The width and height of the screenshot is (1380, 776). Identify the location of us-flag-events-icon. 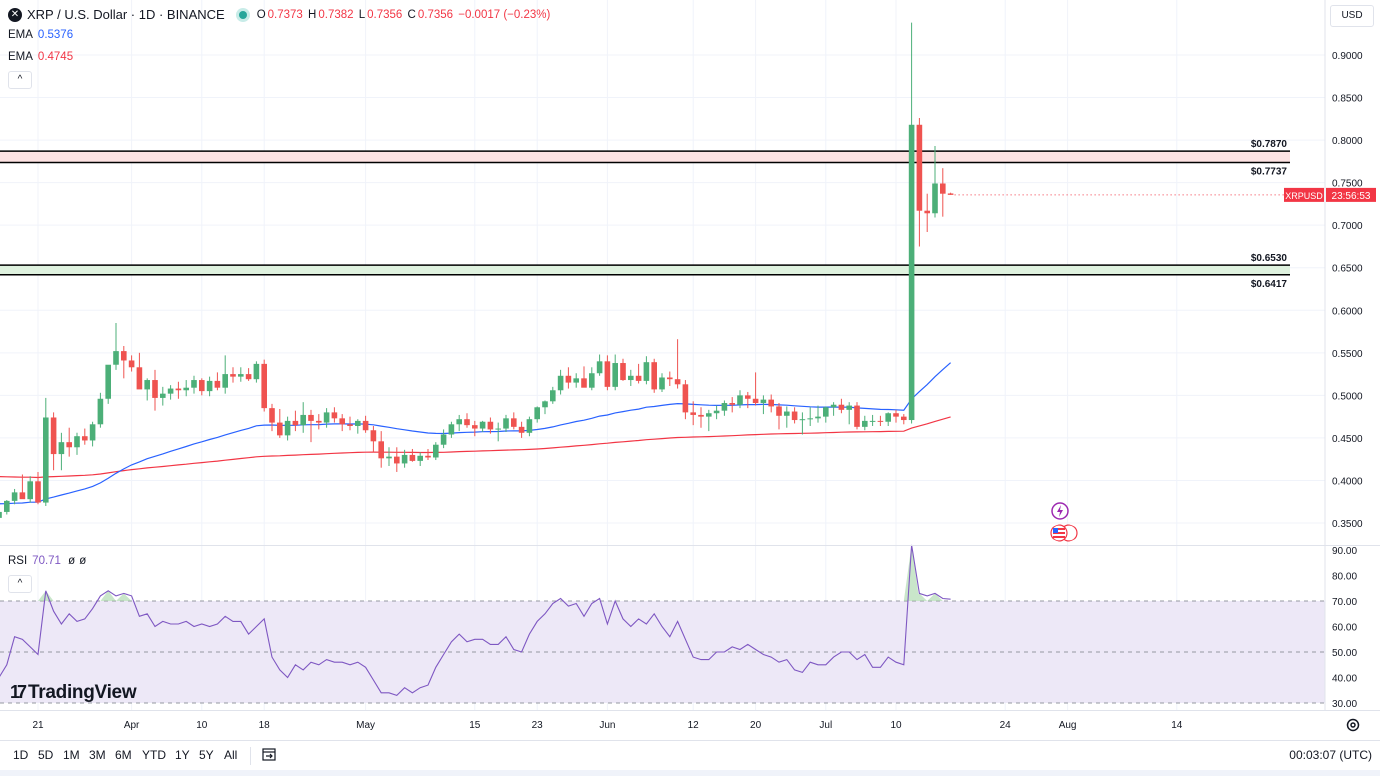
(1064, 533).